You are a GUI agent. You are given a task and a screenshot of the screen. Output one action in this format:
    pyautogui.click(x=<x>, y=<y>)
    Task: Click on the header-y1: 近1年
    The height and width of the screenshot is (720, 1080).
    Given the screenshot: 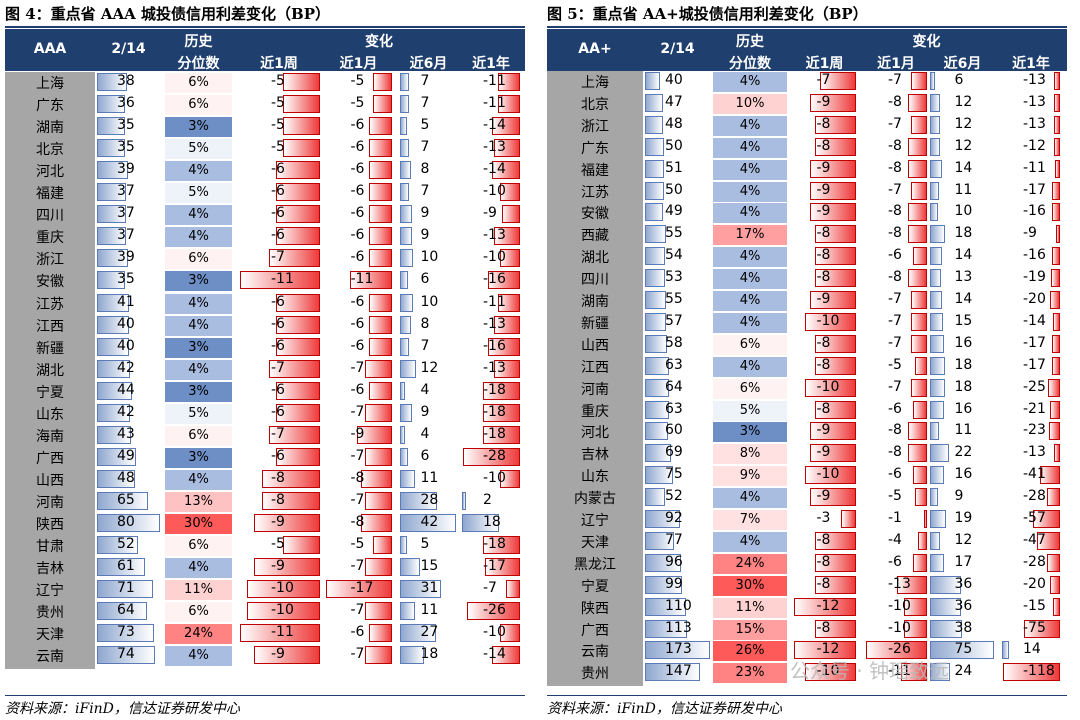 What is the action you would take?
    pyautogui.click(x=491, y=64)
    